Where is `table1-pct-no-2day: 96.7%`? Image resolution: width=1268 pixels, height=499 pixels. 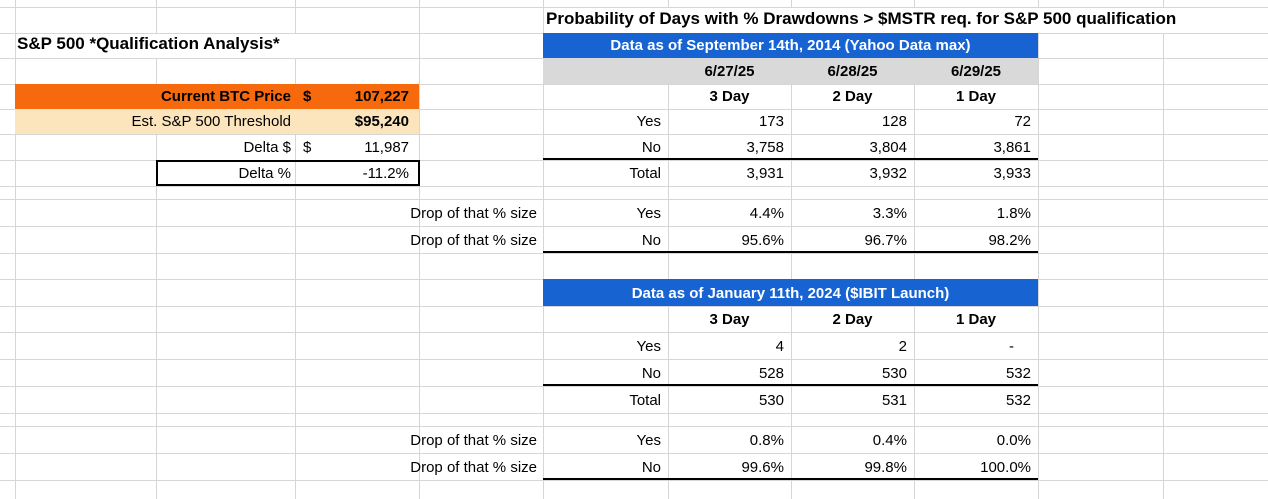 table1-pct-no-2day: 96.7% is located at coordinates (885, 240).